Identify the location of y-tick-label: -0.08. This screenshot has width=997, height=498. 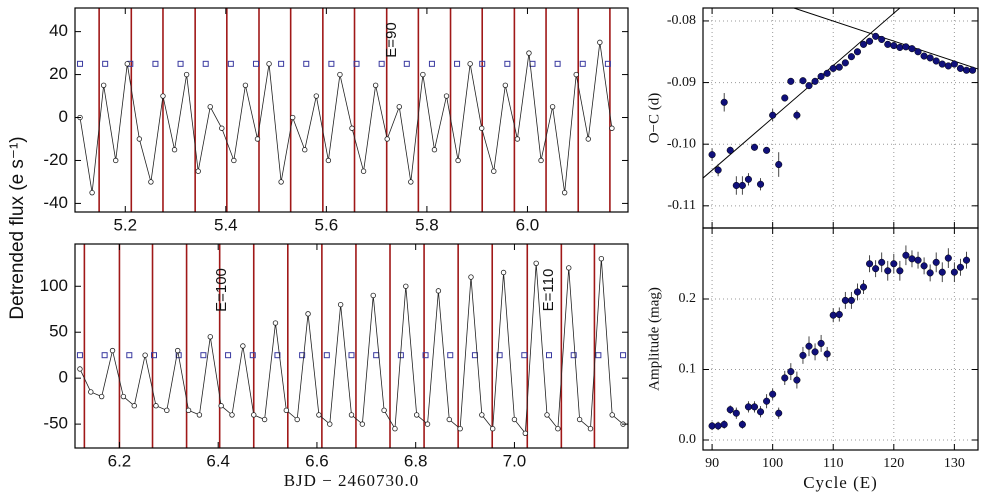
(681, 20).